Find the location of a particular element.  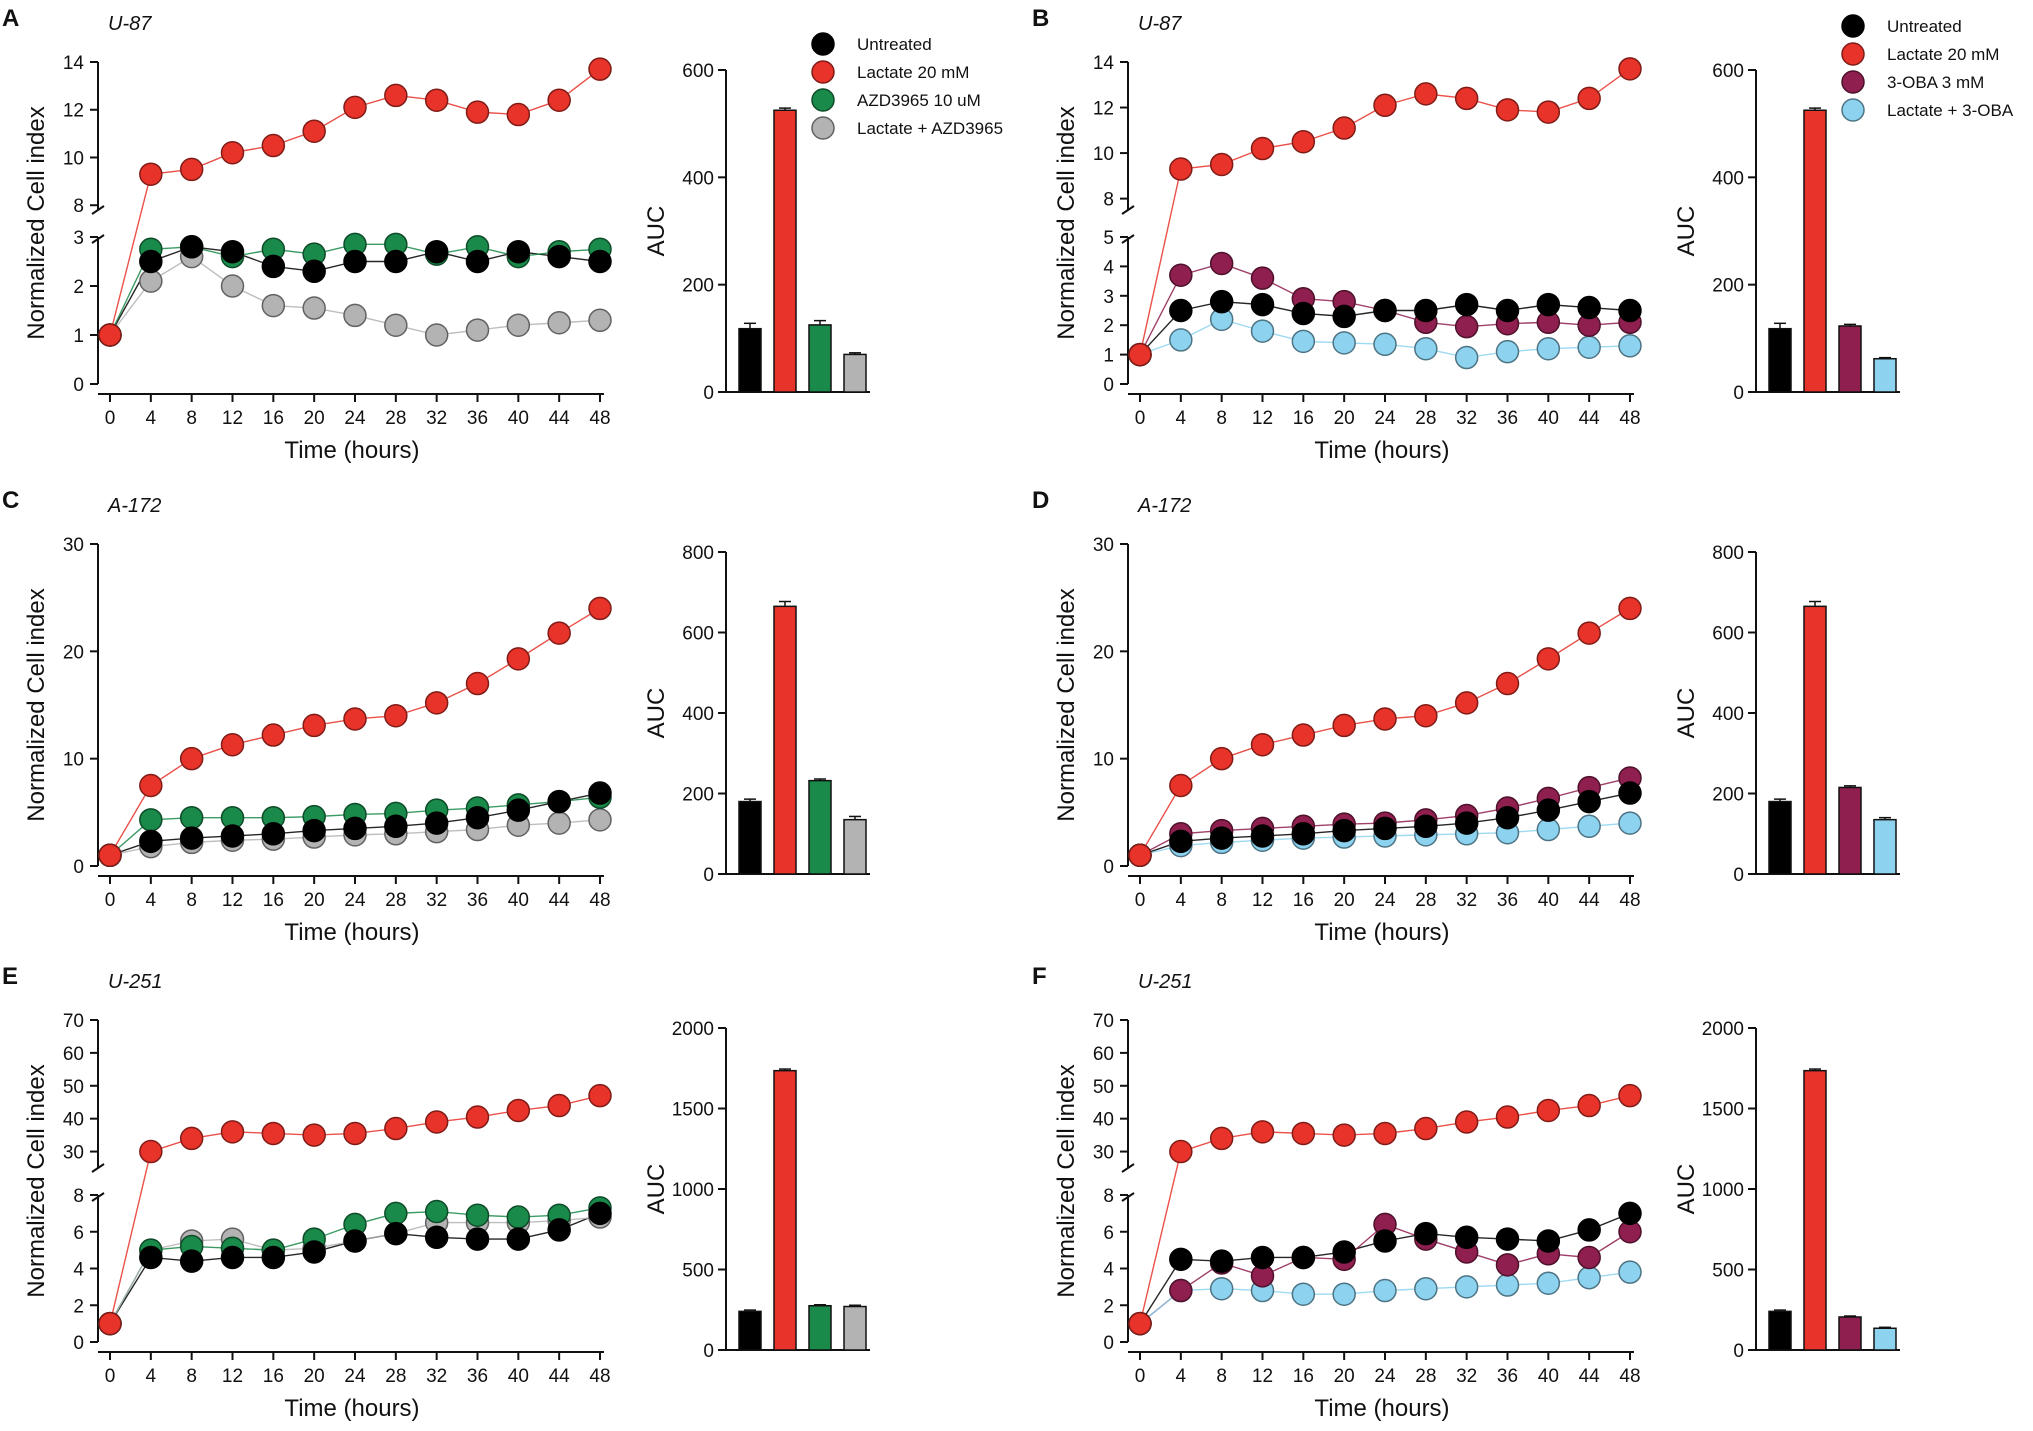

auc-y-tick-label: 0 is located at coordinates (1738, 1351).